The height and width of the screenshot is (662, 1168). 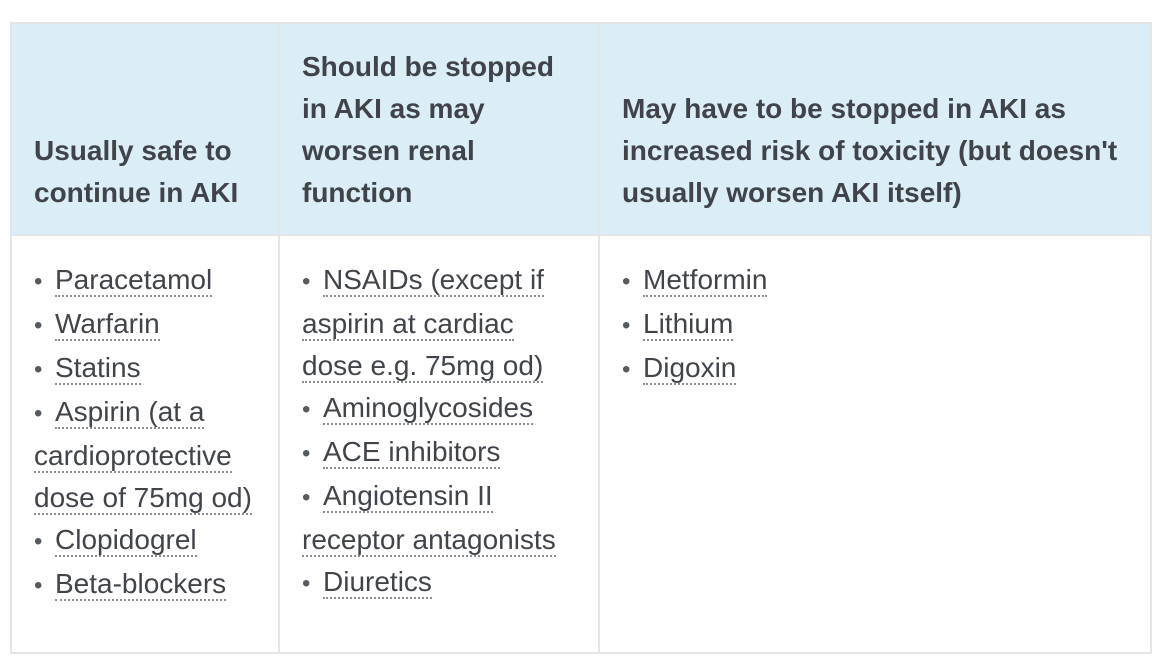 I want to click on list-item: • Paracetamol, so click(x=146, y=281).